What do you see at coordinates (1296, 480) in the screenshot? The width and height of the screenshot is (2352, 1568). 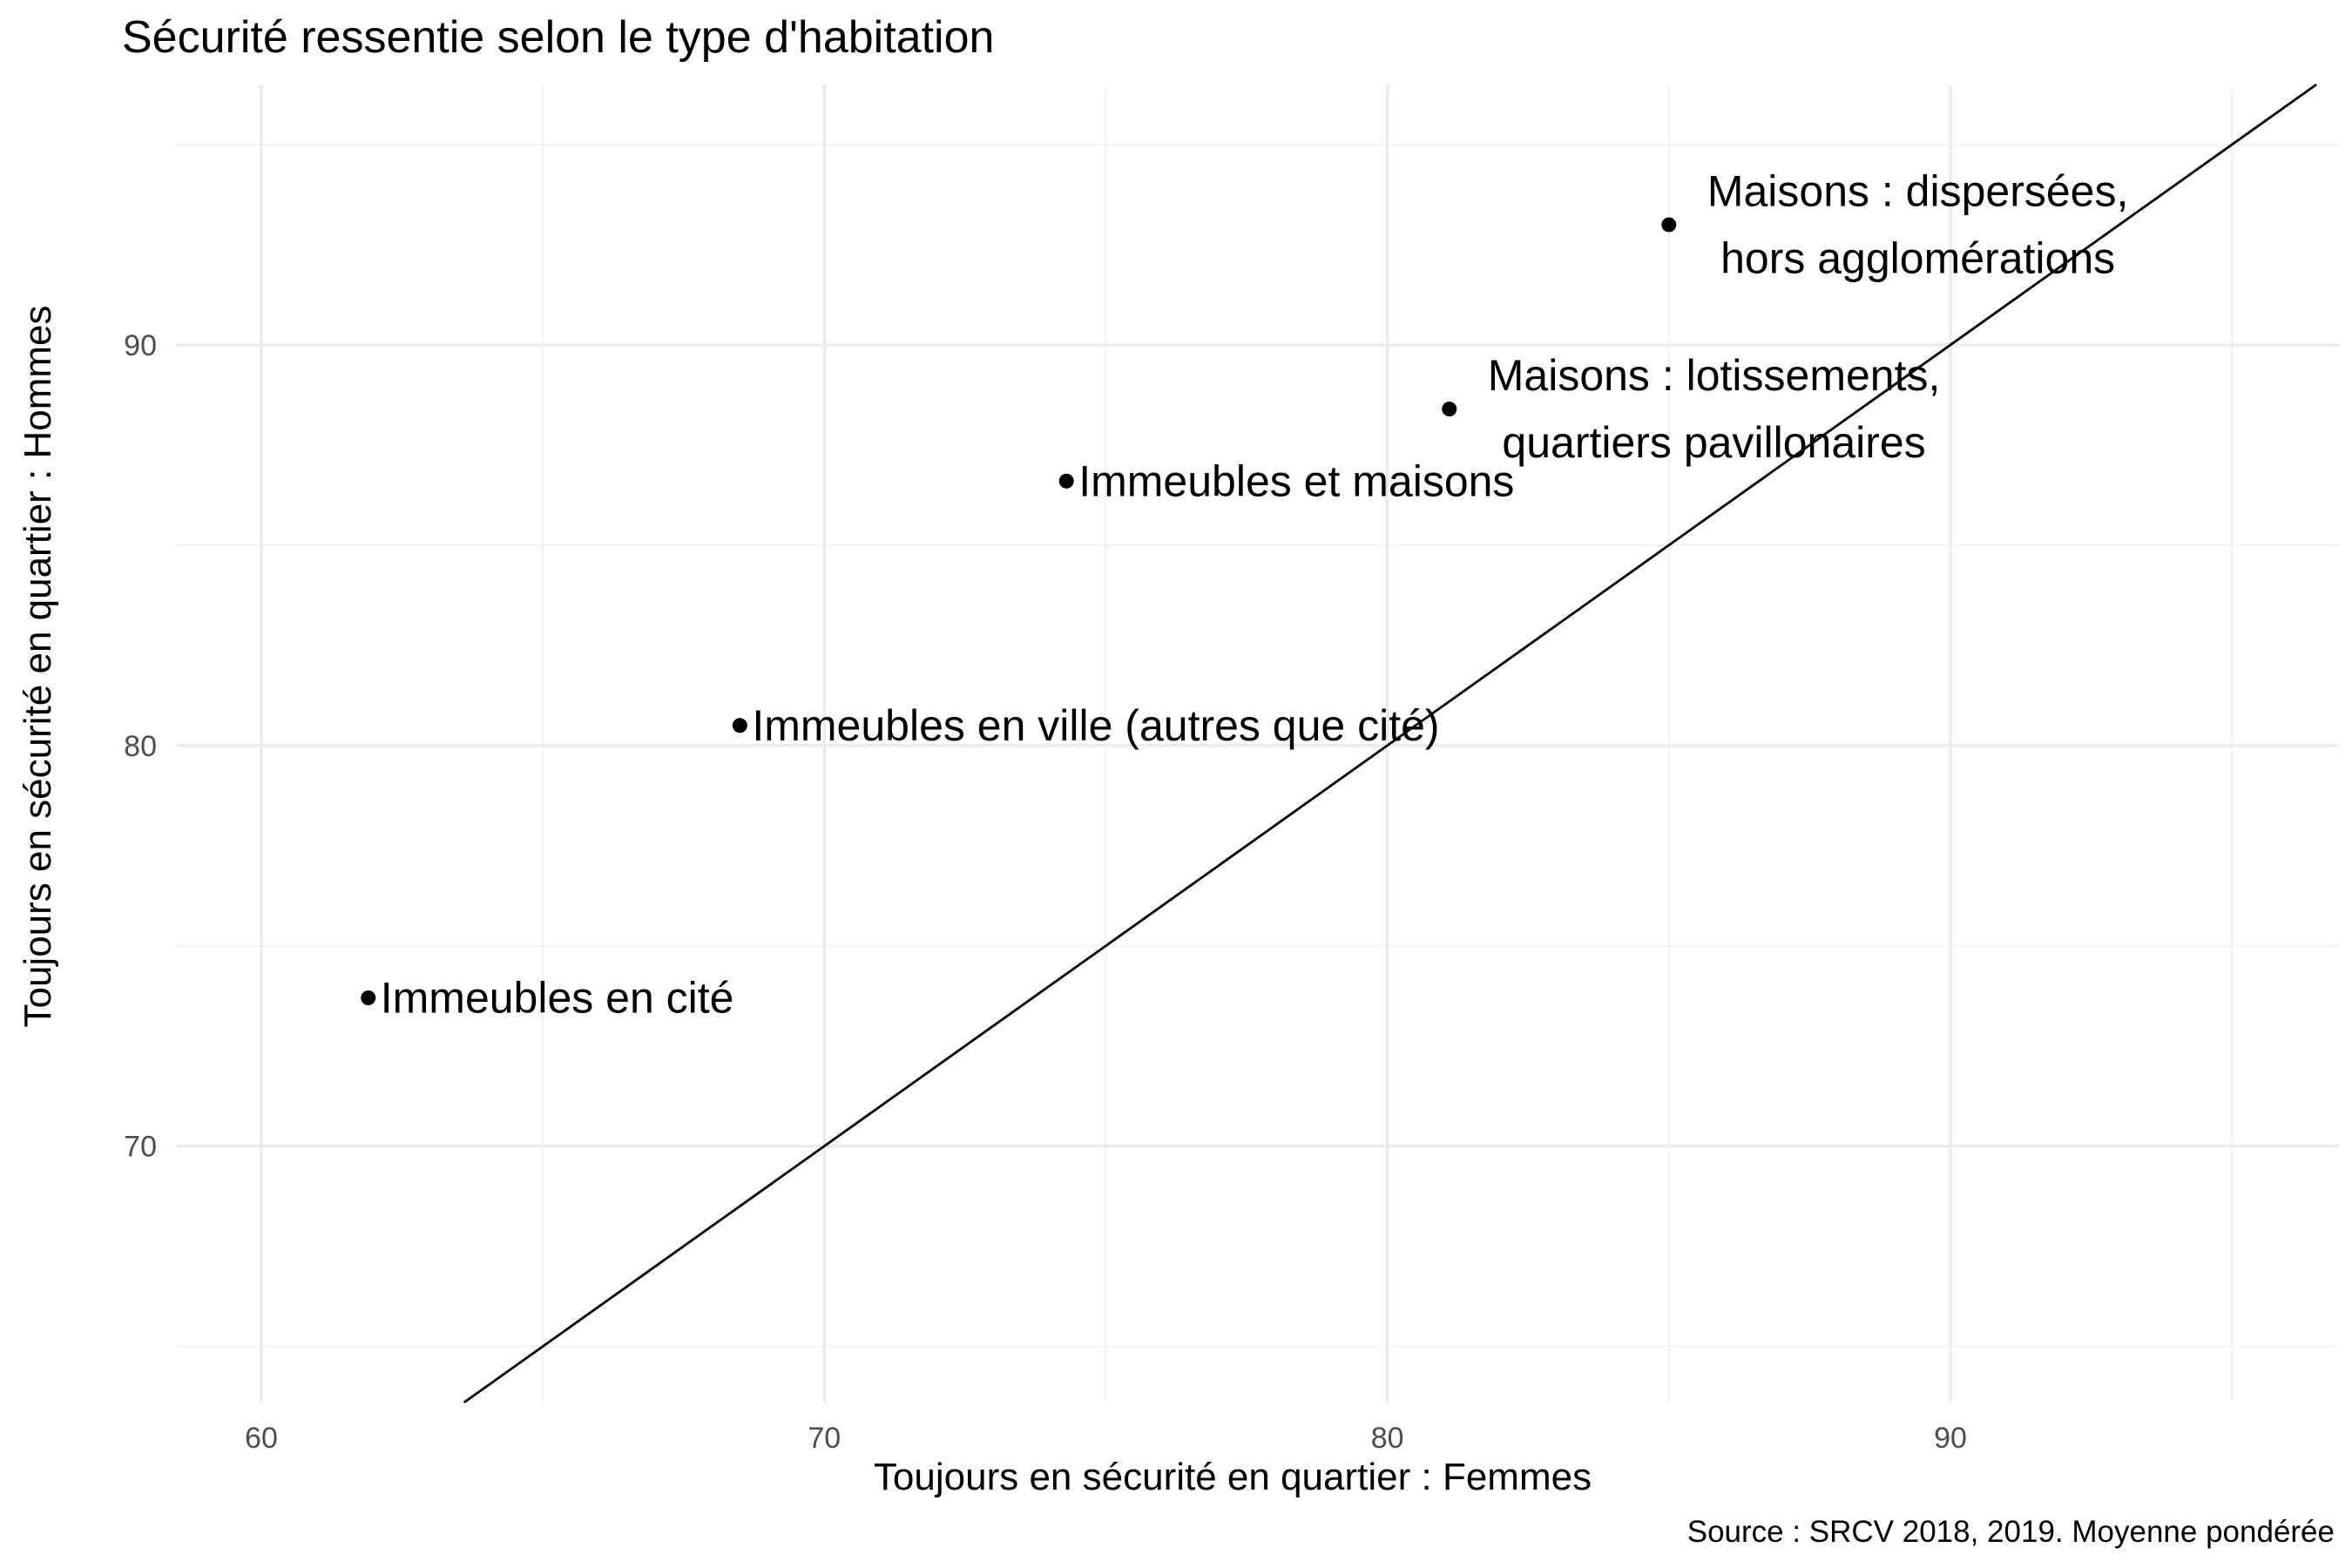 I see `point-label: Immeubles et maisons` at bounding box center [1296, 480].